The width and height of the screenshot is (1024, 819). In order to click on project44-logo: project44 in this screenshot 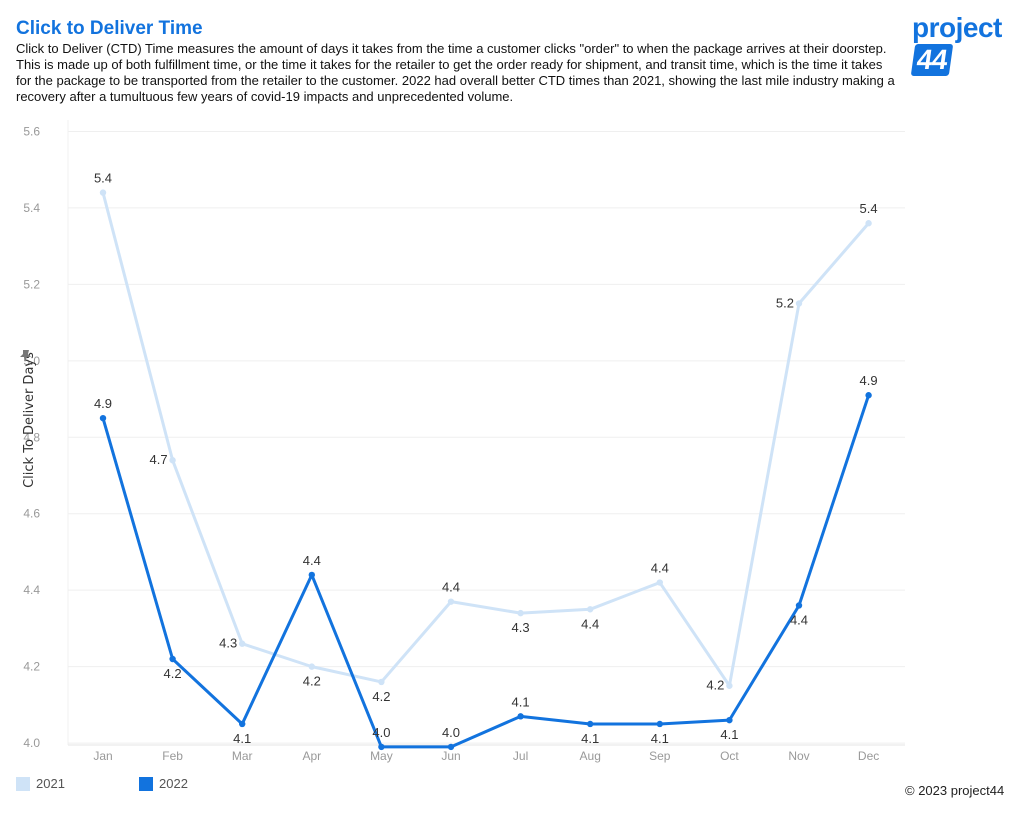, I will do `click(967, 44)`.